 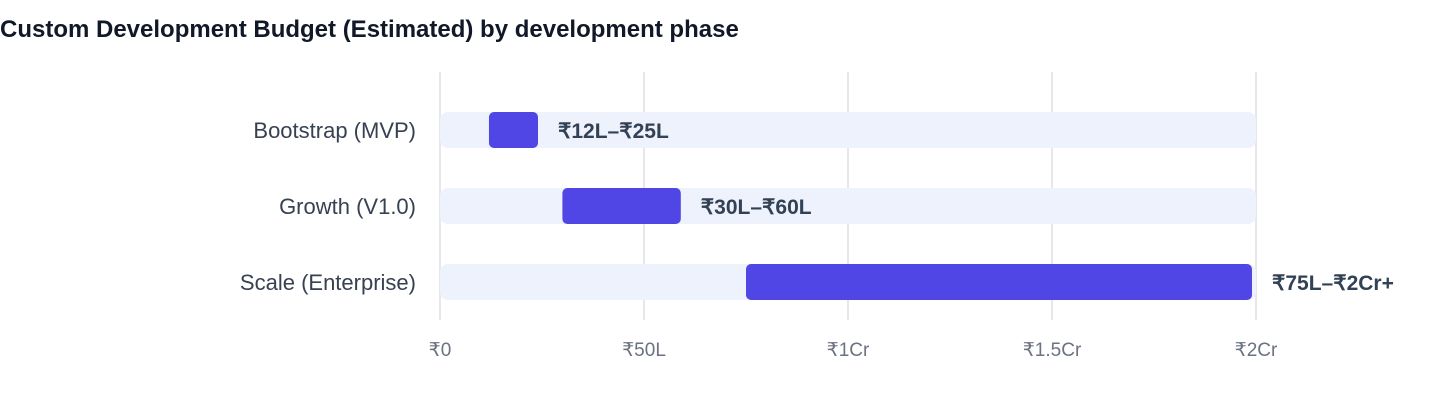 I want to click on data-label: ₹12L–₹25L, so click(x=613, y=131).